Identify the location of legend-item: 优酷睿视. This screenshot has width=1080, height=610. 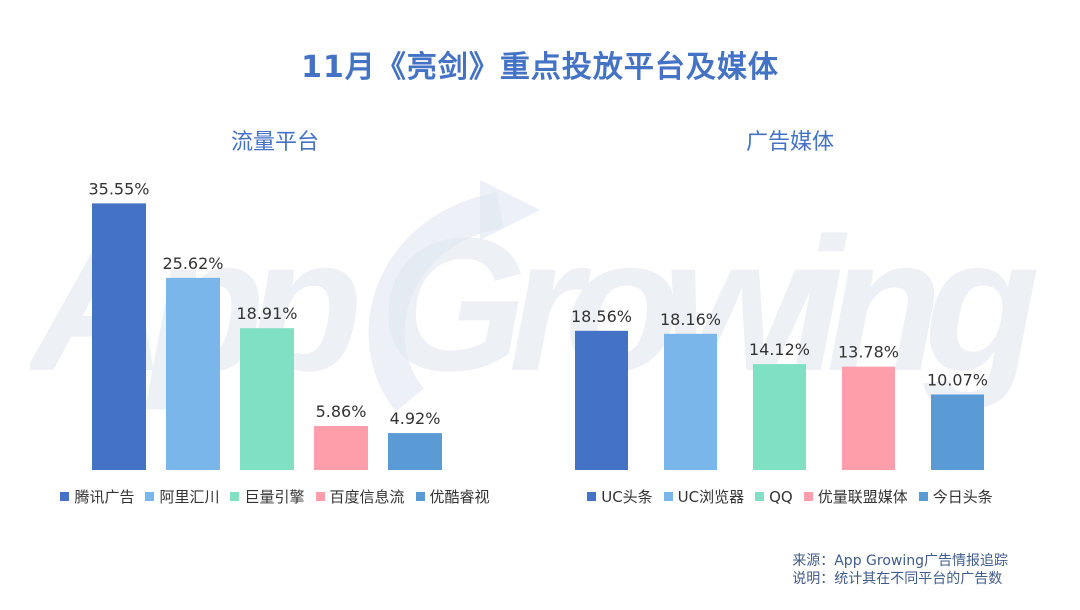
(452, 496).